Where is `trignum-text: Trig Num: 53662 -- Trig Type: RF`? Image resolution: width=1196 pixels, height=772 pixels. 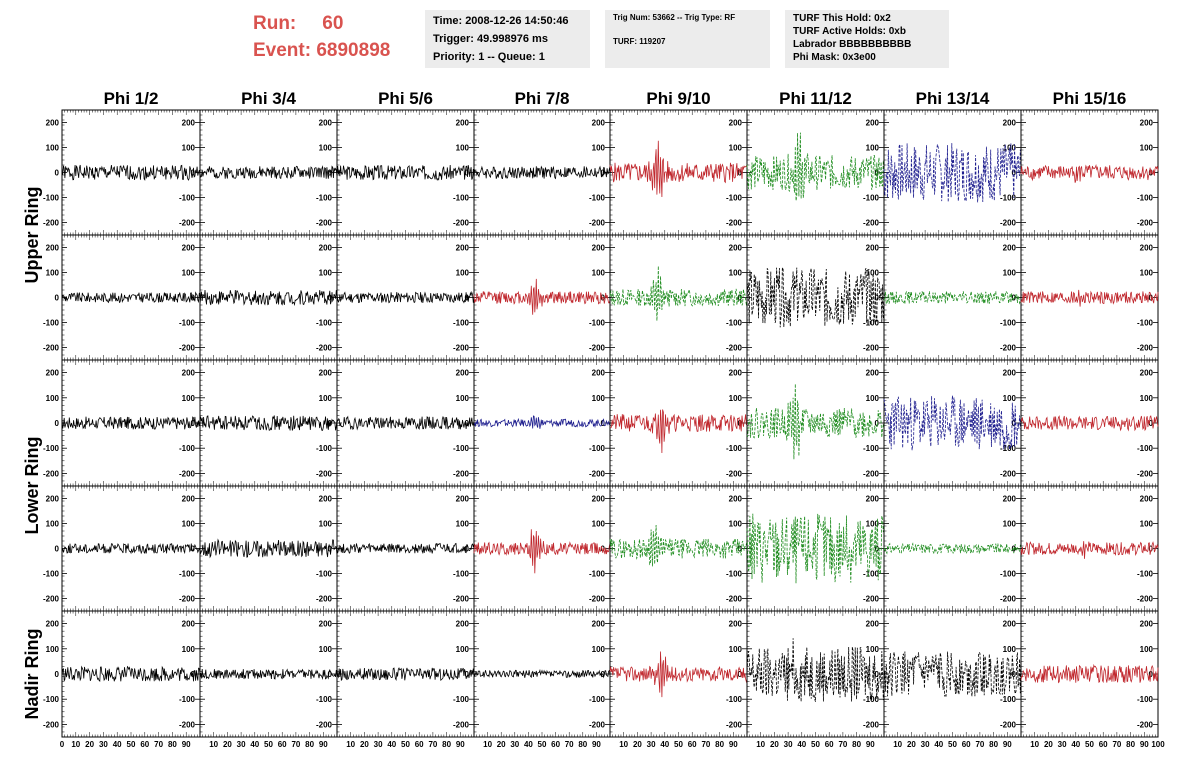 trignum-text: Trig Num: 53662 -- Trig Type: RF is located at coordinates (674, 17).